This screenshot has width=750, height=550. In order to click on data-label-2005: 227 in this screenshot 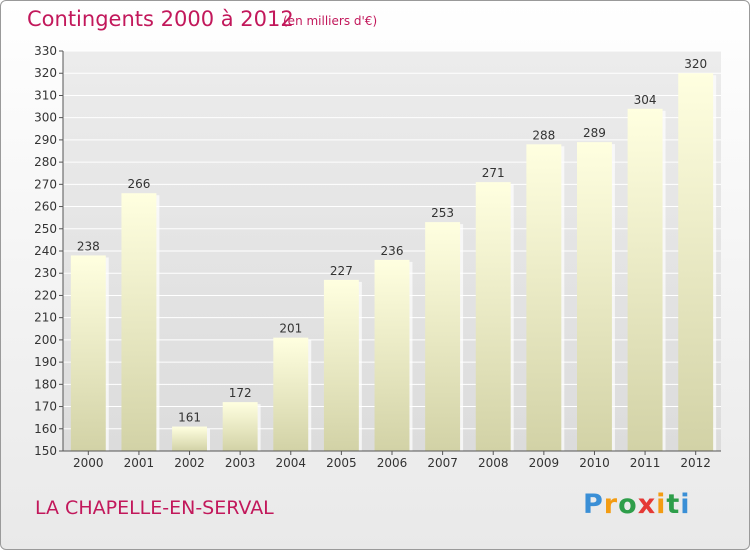, I will do `click(341, 271)`.